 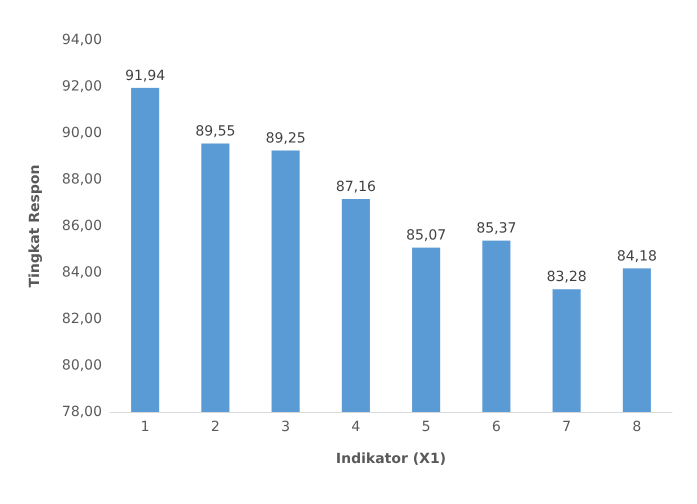 What do you see at coordinates (82, 366) in the screenshot?
I see `y-tick-label: 80,00` at bounding box center [82, 366].